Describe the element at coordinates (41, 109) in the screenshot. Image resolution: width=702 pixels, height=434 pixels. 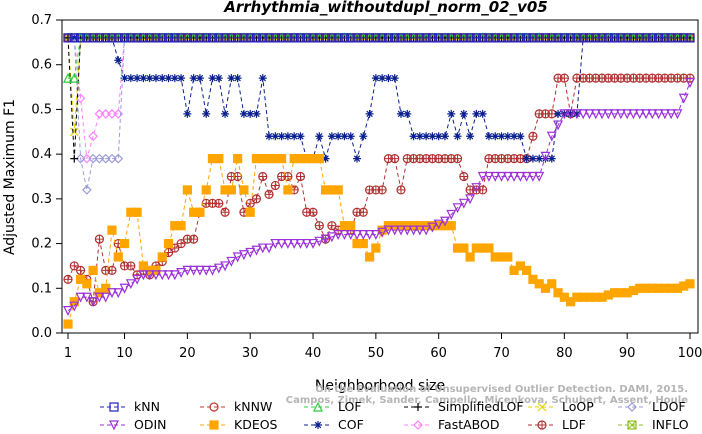
I see `y-tick-label: 0.5` at that location.